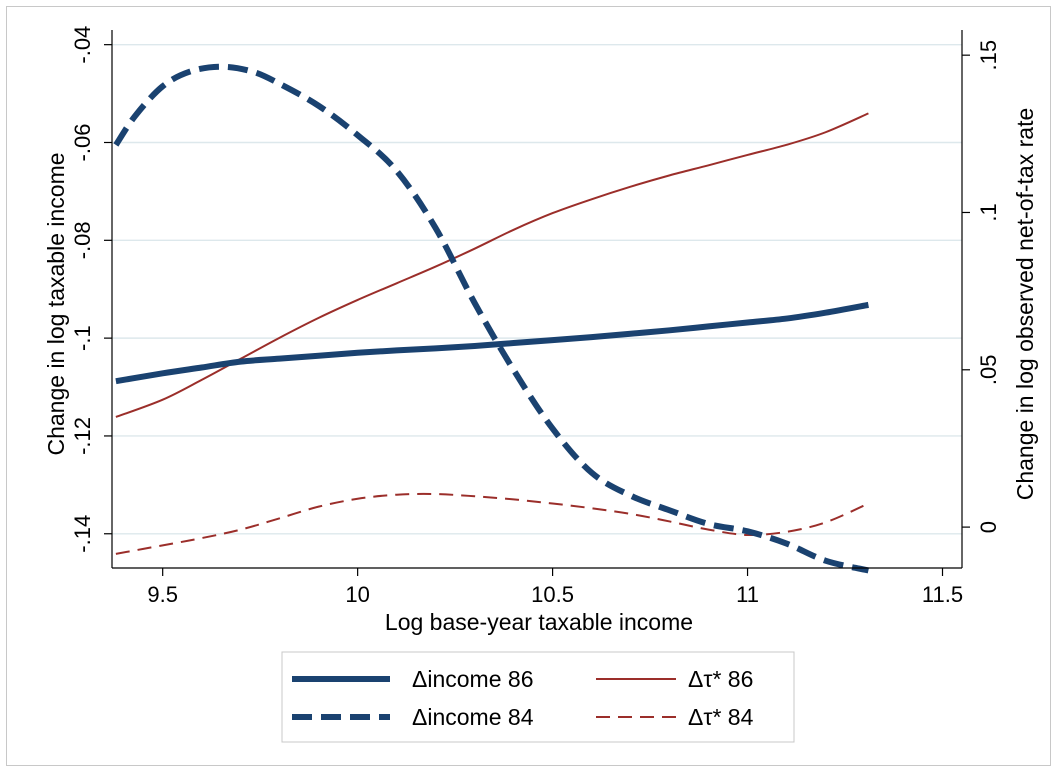 The image size is (1059, 773). What do you see at coordinates (82, 240) in the screenshot?
I see `y-left-tick-label: -.08` at bounding box center [82, 240].